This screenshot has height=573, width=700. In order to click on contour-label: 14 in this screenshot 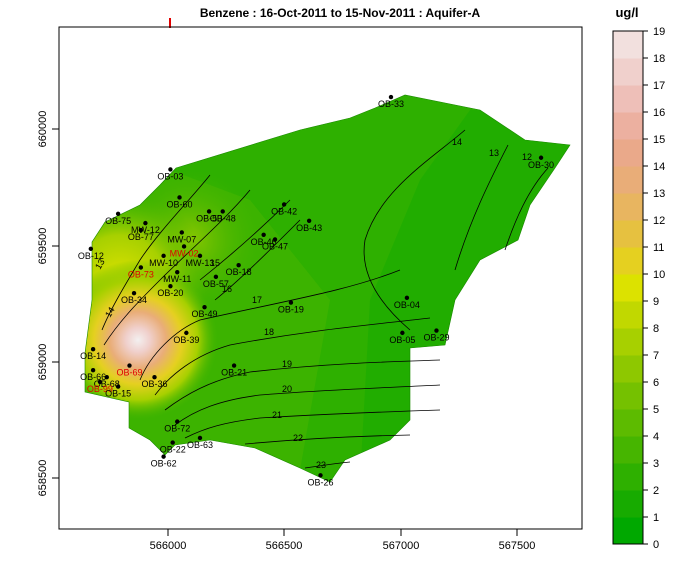, I will do `click(110, 312)`.